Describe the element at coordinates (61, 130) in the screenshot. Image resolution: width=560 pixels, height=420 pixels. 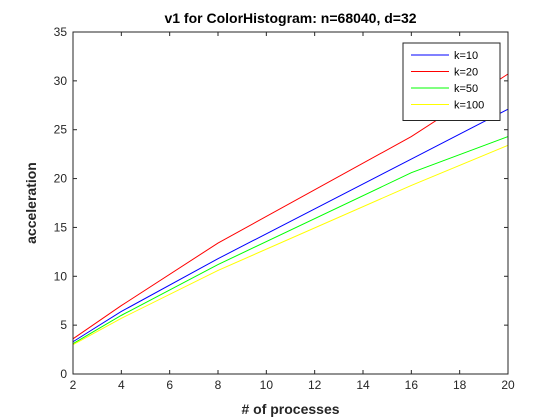
I see `y-tick-label: 25` at that location.